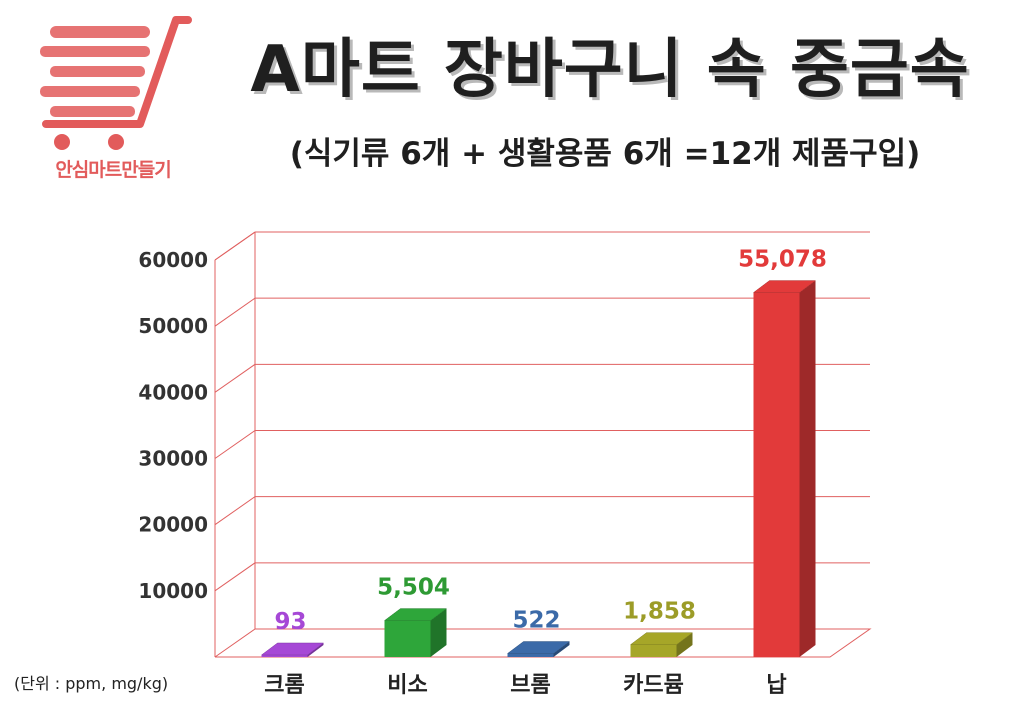 The image size is (1024, 724). Describe the element at coordinates (776, 685) in the screenshot. I see `x-tick-label: 납` at that location.